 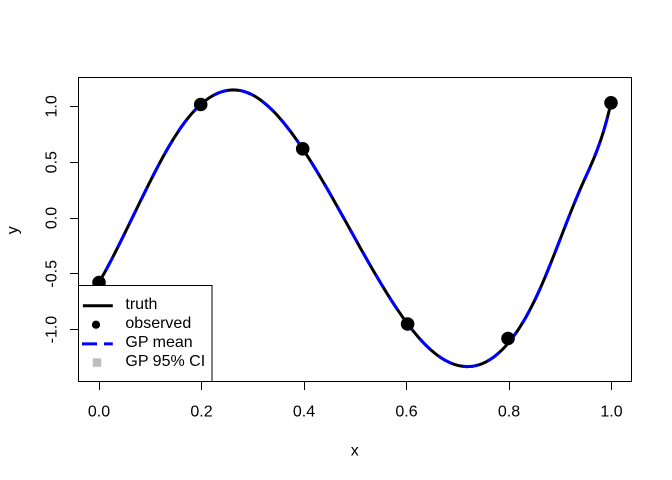 What do you see at coordinates (141, 304) in the screenshot?
I see `svg-text: truth` at bounding box center [141, 304].